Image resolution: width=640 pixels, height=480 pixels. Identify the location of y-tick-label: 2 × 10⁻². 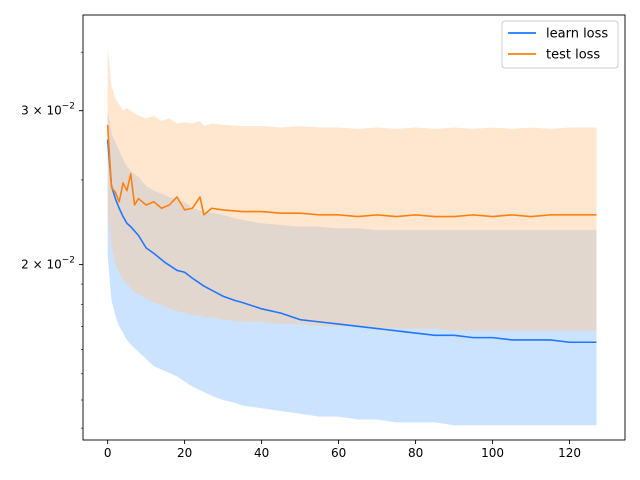
(48, 264).